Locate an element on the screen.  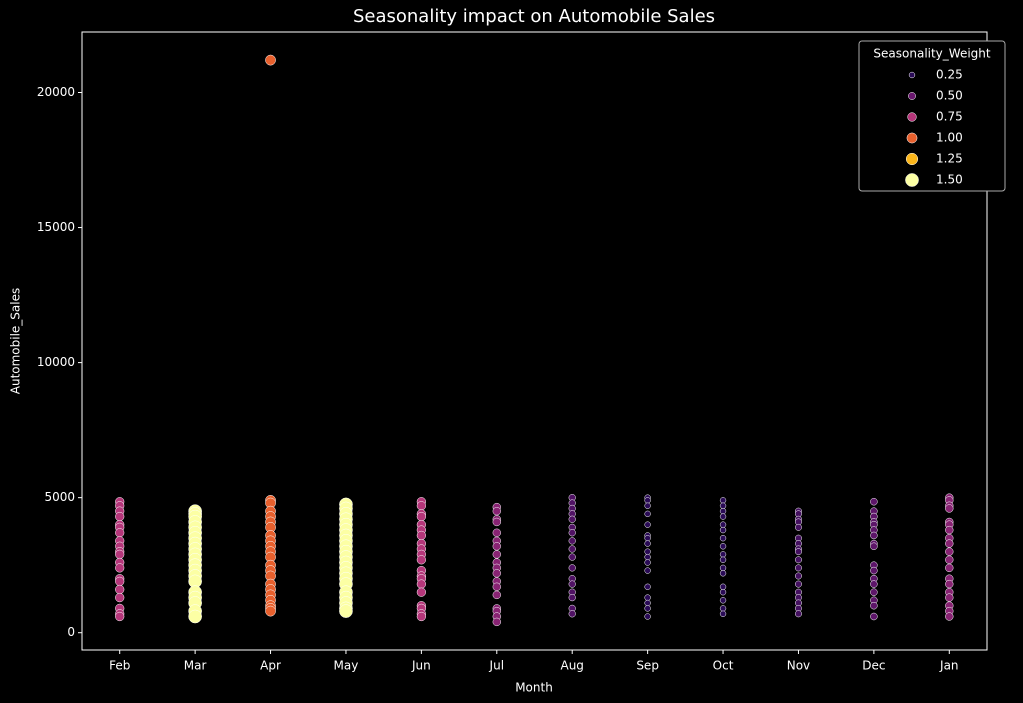
legend-label: 0.75 is located at coordinates (949, 117).